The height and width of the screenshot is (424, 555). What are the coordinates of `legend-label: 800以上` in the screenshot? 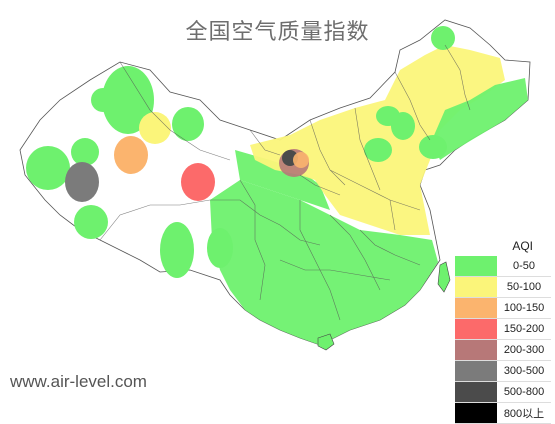 It's located at (524, 414).